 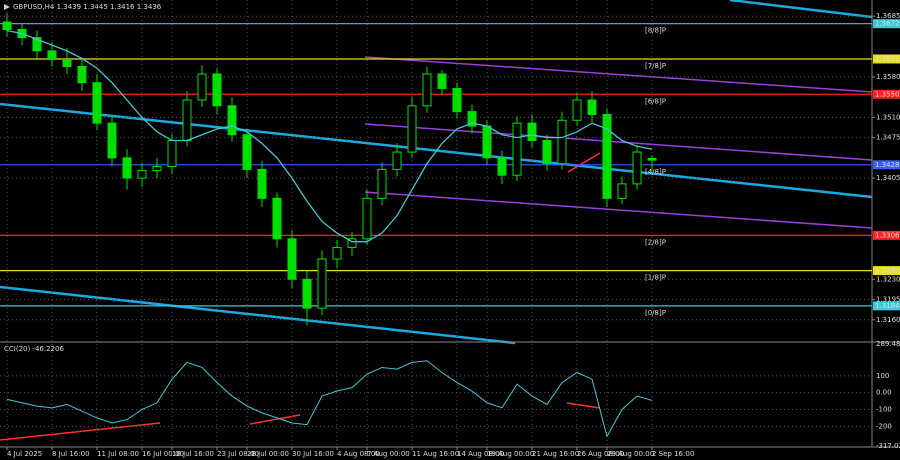 I want to click on y-tick-label: 289.4823, so click(x=888, y=344).